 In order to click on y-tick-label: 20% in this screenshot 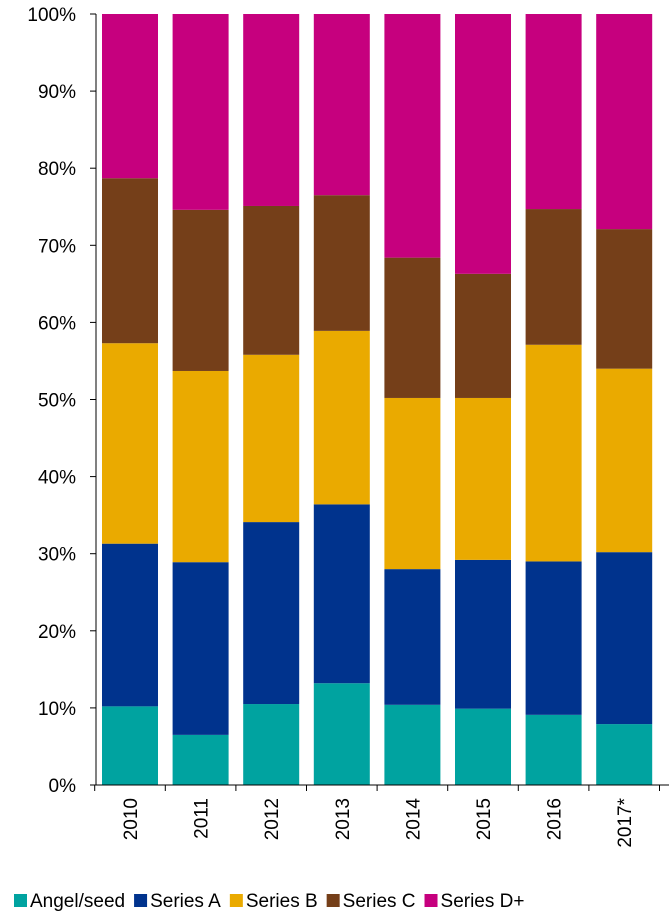, I will do `click(57, 632)`.